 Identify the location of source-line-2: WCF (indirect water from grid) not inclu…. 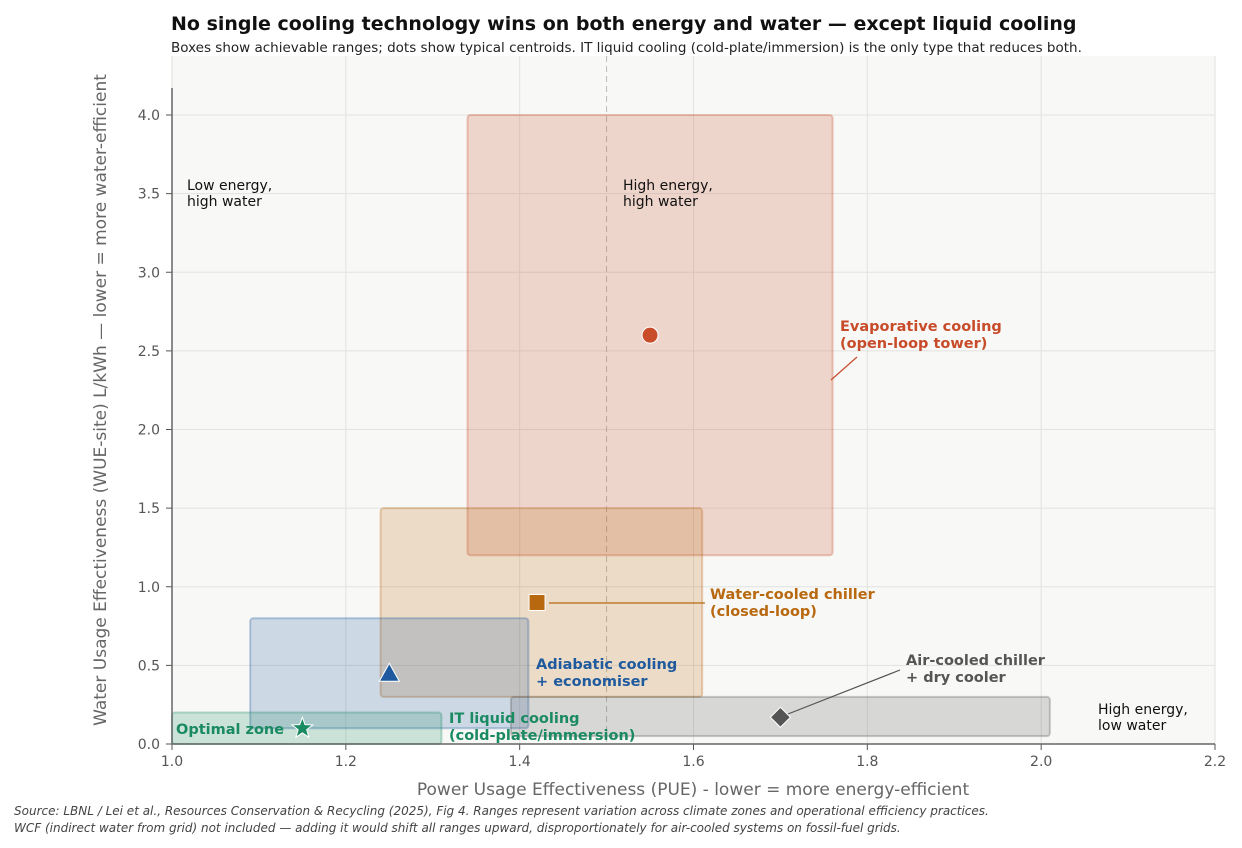
(457, 828).